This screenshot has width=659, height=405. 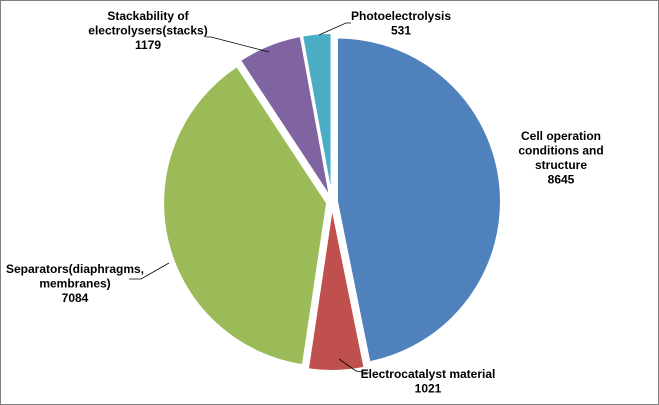 What do you see at coordinates (336, 289) in the screenshot?
I see `slice-electrocatalyst-material` at bounding box center [336, 289].